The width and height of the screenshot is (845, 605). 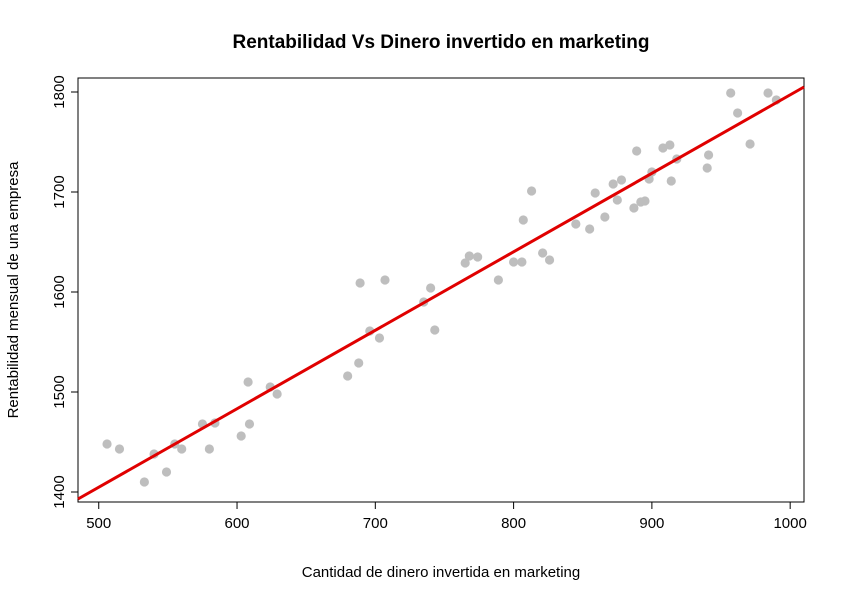 What do you see at coordinates (59, 391) in the screenshot?
I see `y-tick-label: 1500` at bounding box center [59, 391].